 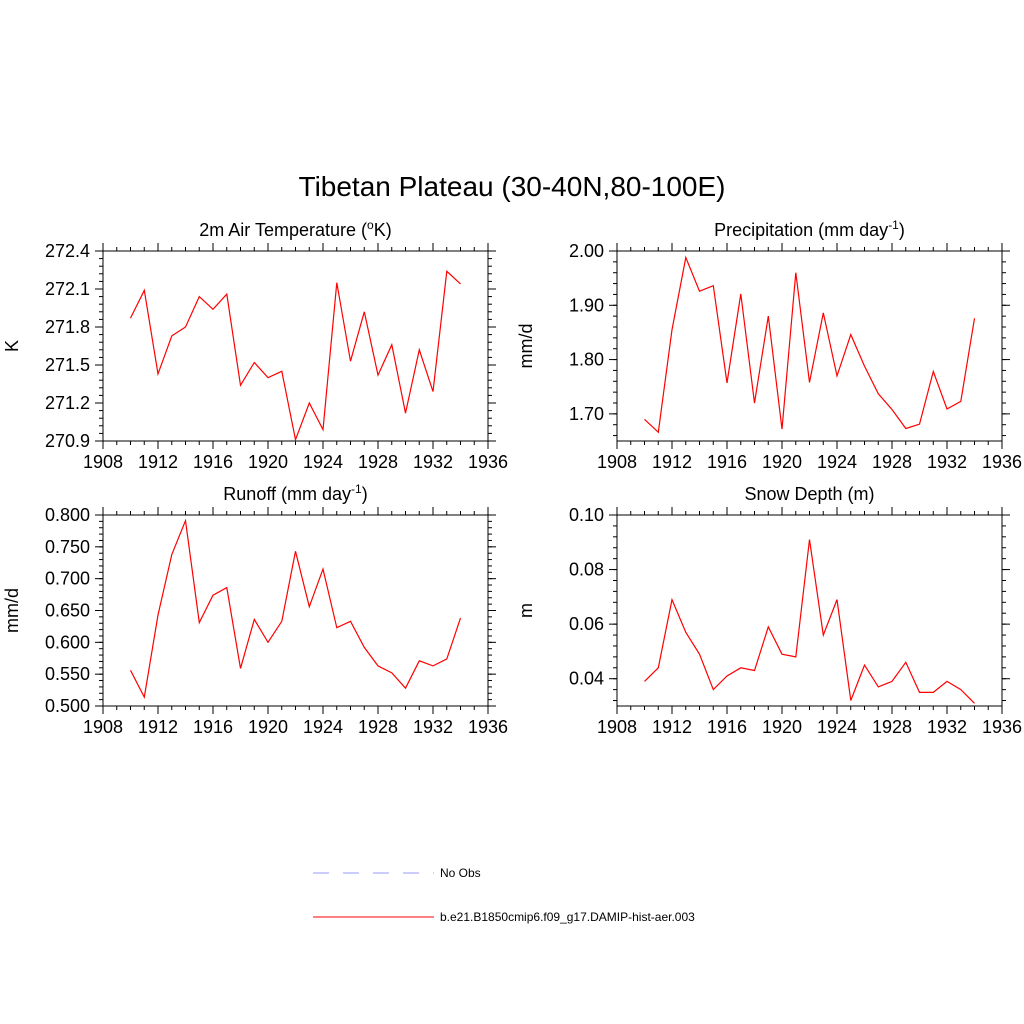 What do you see at coordinates (67, 706) in the screenshot?
I see `y-tick-label: 0.500` at bounding box center [67, 706].